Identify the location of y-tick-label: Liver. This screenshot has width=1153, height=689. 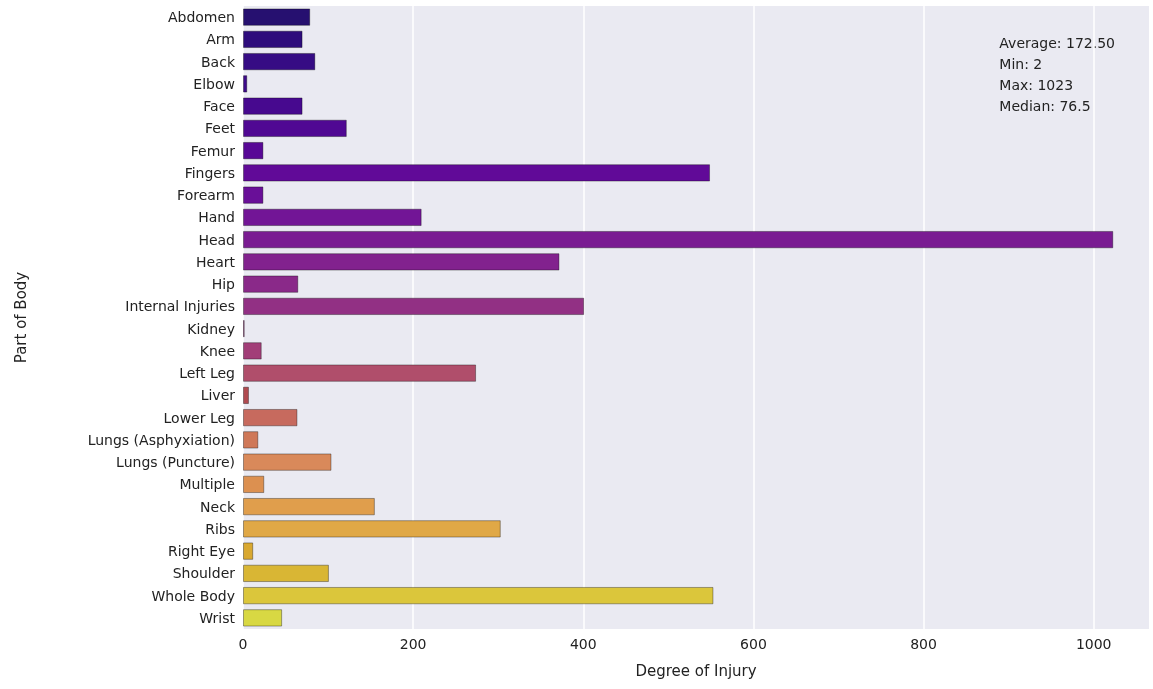
(218, 395).